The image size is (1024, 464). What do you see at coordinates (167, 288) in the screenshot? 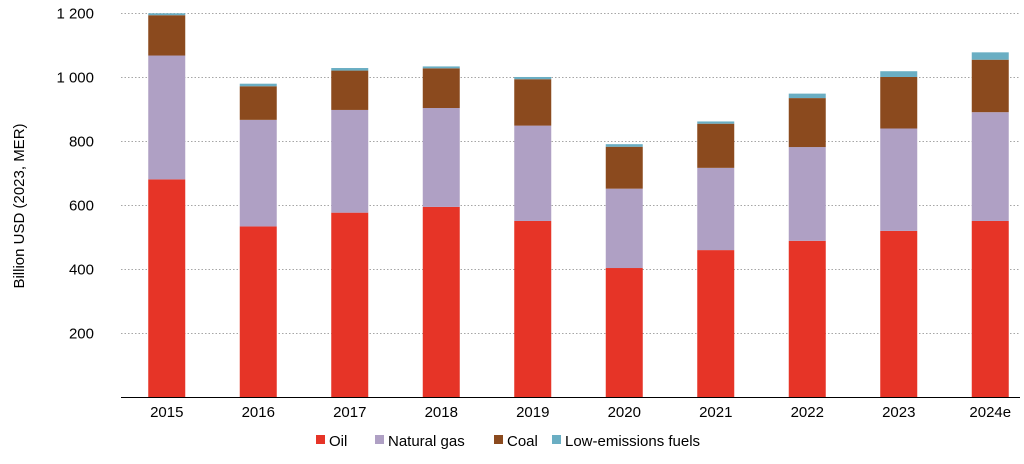
I see `bar-segment-oil-2015` at bounding box center [167, 288].